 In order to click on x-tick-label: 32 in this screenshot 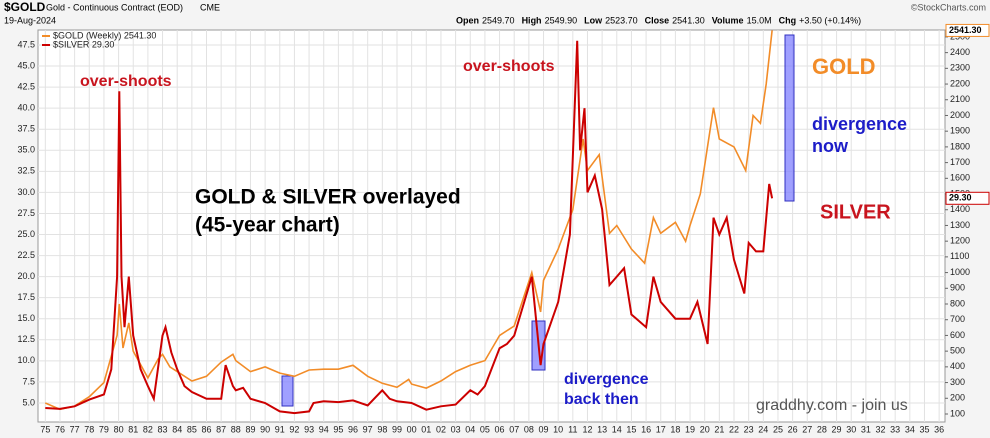, I will do `click(881, 429)`.